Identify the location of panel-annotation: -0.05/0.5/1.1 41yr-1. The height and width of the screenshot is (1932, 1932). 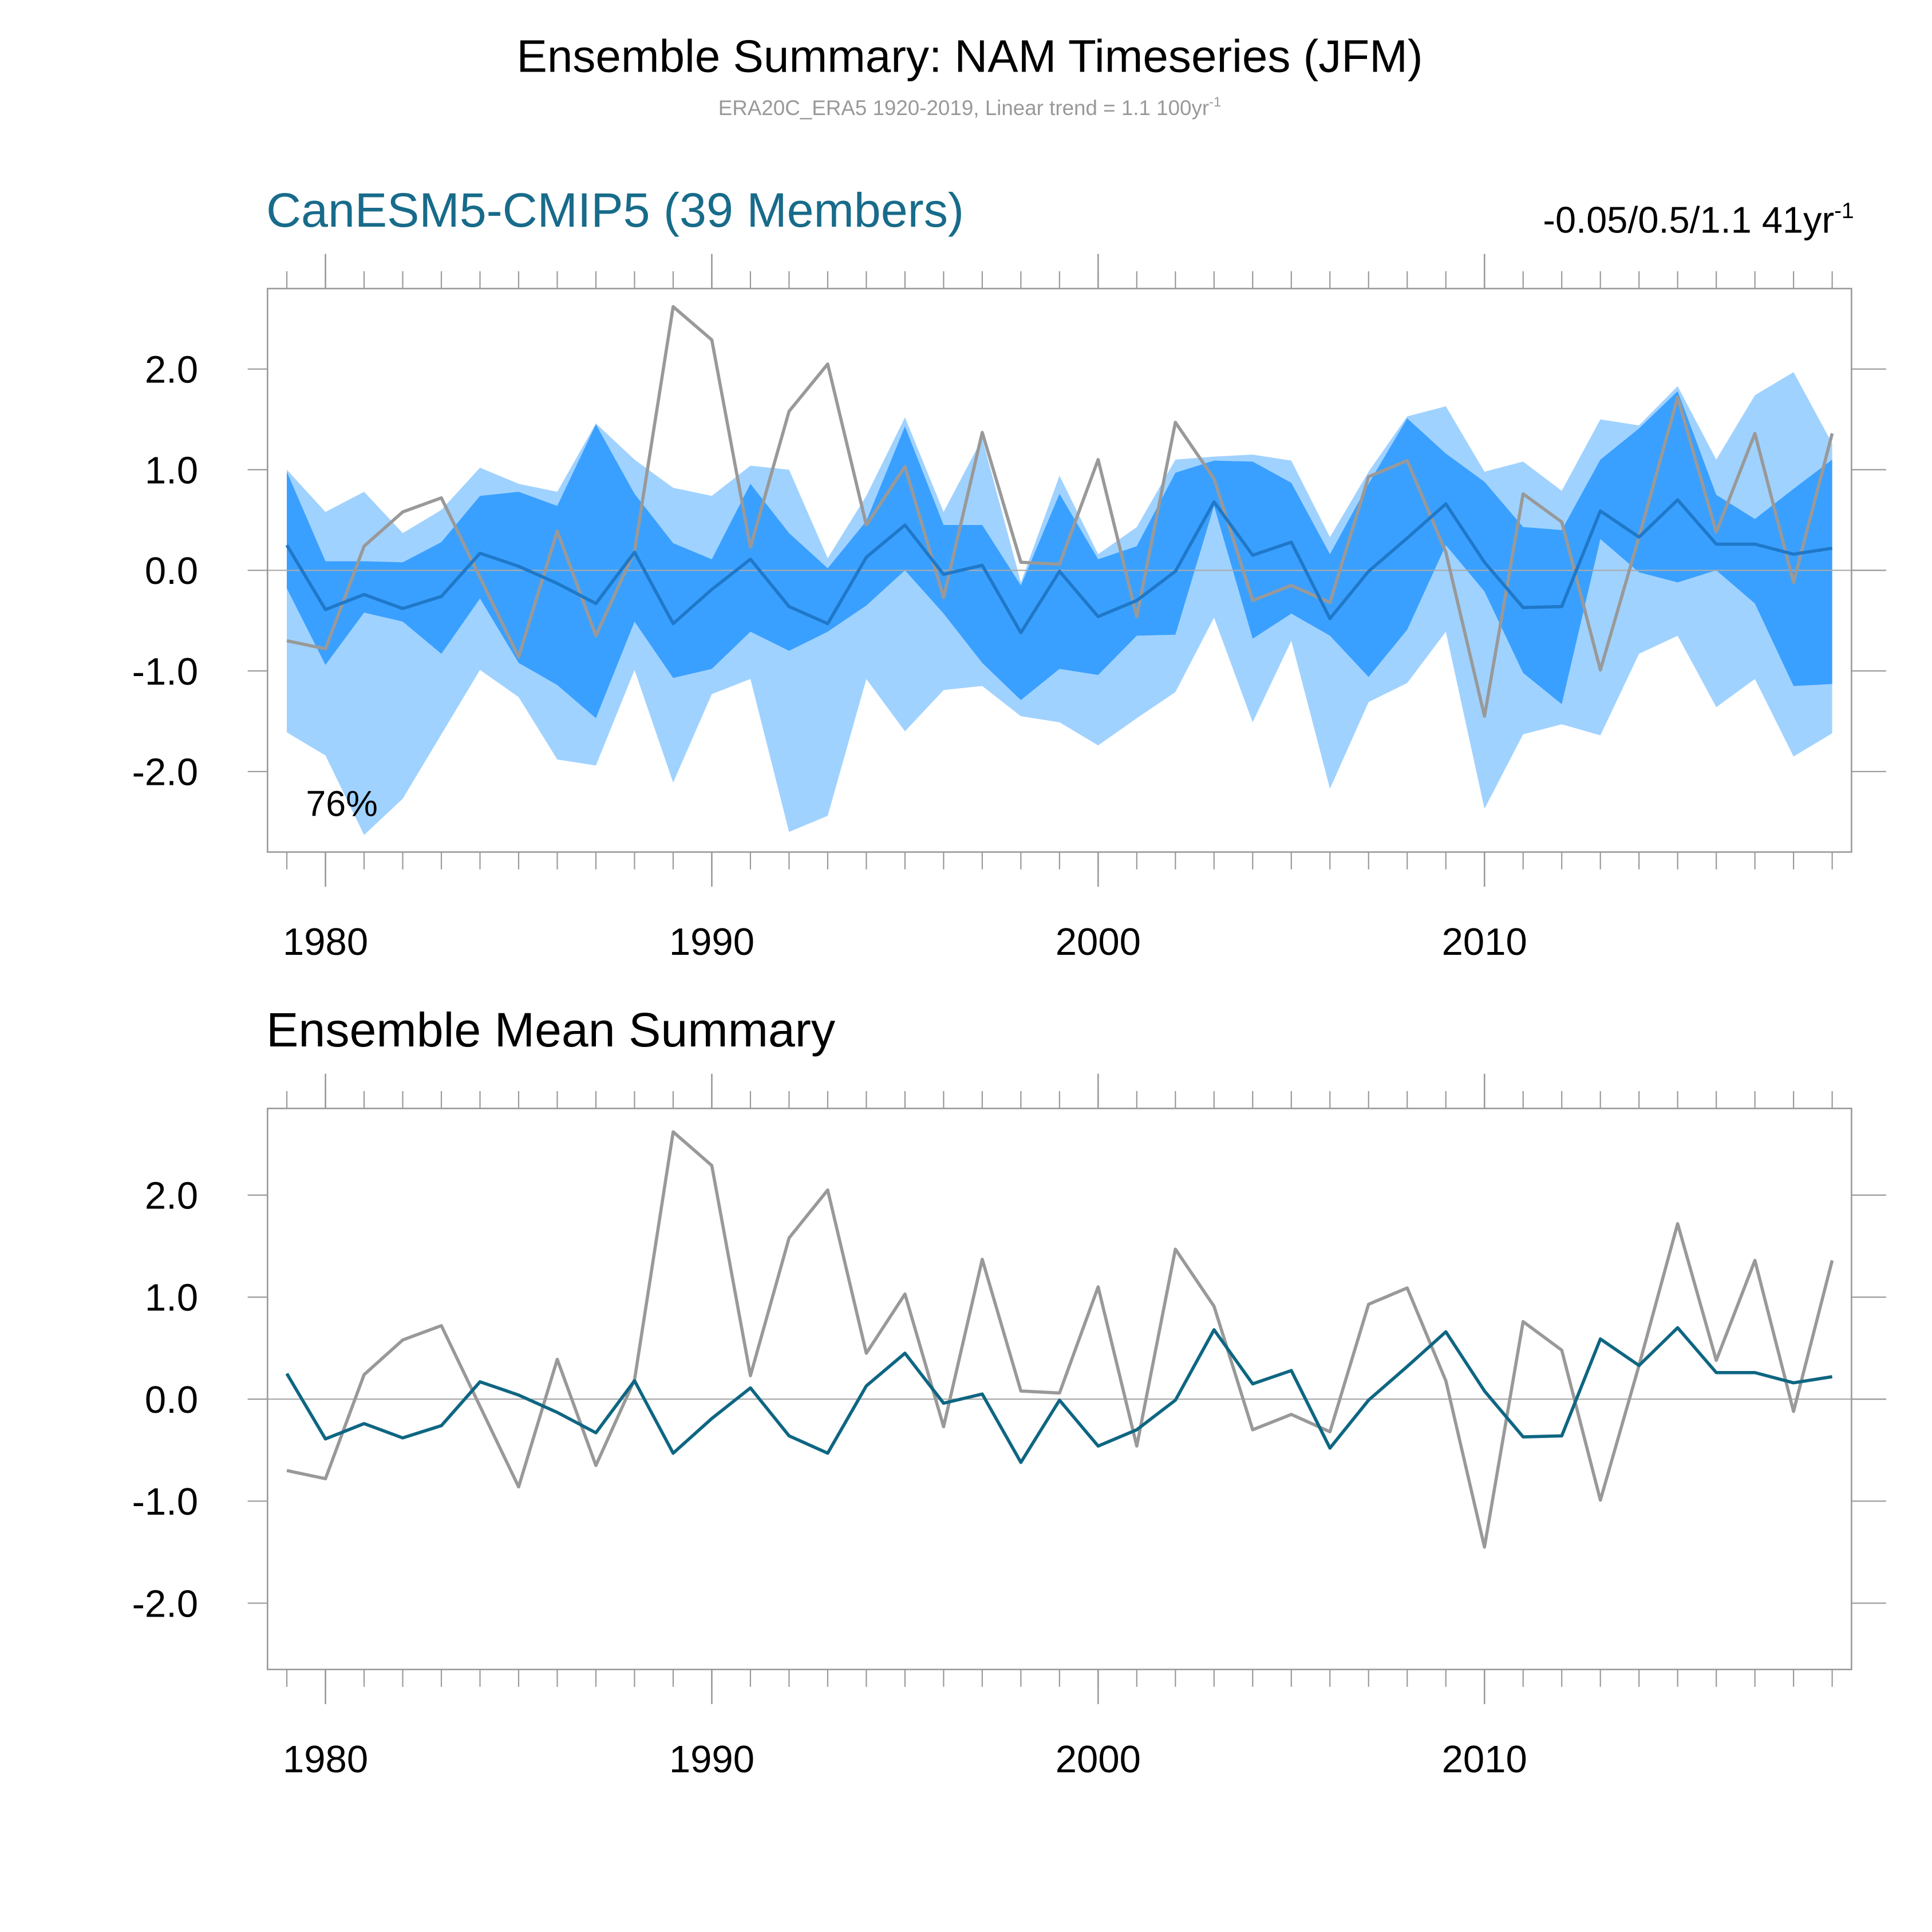
(1698, 220).